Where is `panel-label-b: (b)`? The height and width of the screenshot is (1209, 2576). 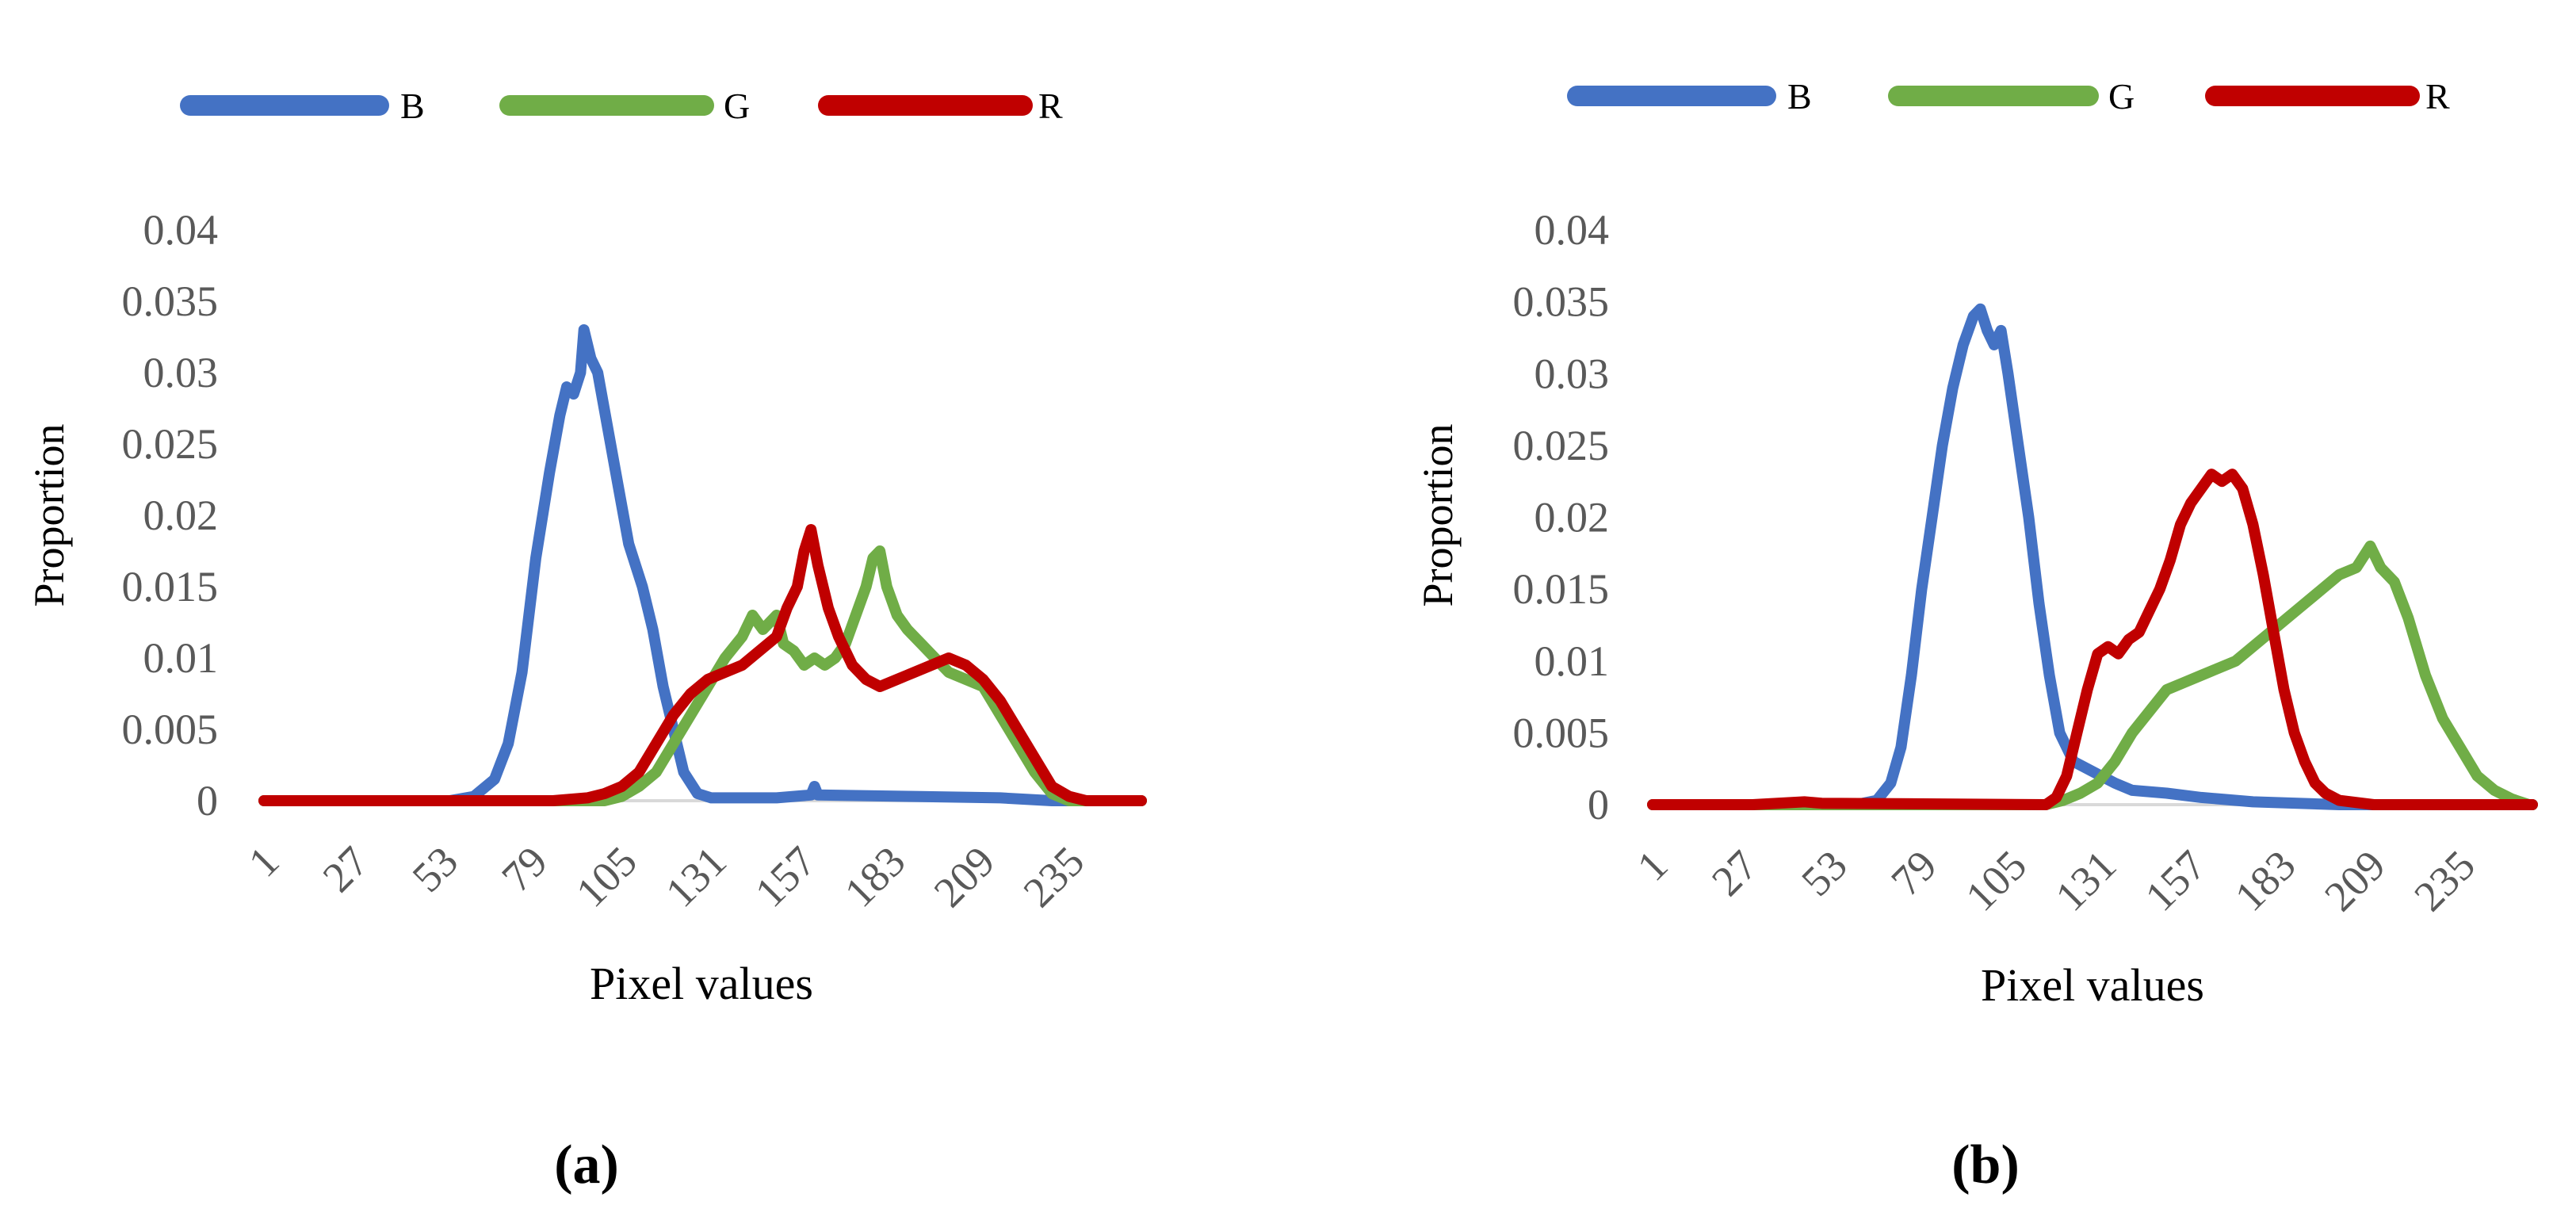 panel-label-b: (b) is located at coordinates (1986, 1165).